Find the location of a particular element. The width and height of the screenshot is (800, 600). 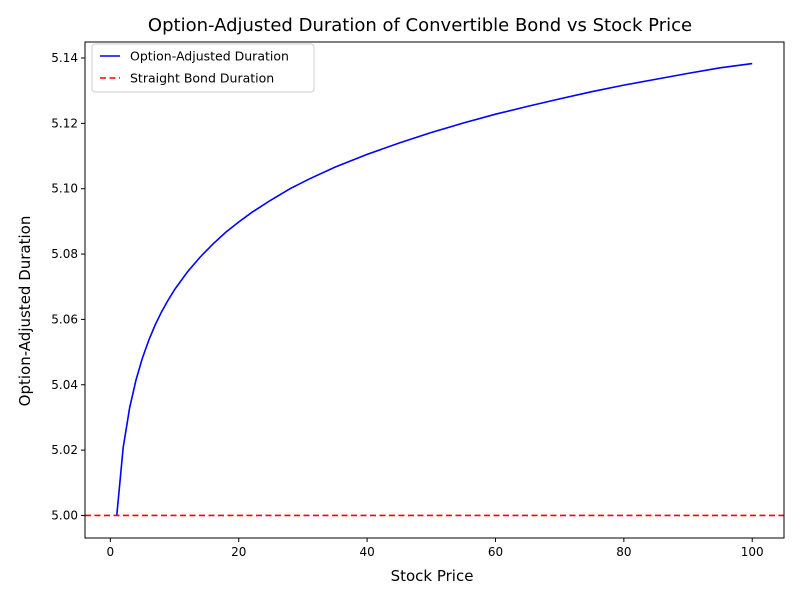

x-tick-label: 20 is located at coordinates (238, 552).